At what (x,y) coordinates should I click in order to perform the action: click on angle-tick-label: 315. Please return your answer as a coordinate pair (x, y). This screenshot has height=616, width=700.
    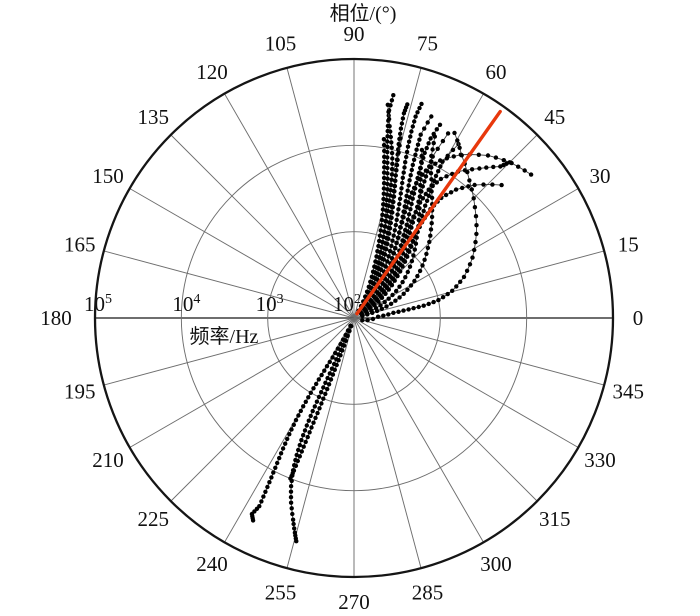
    Looking at the image, I should click on (555, 519).